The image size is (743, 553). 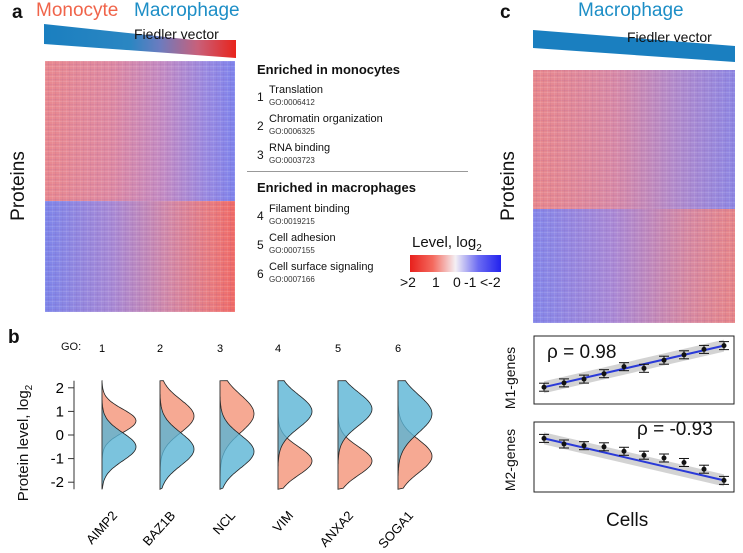 I want to click on proteins-label-a-wrap: Proteins, so click(x=17, y=185).